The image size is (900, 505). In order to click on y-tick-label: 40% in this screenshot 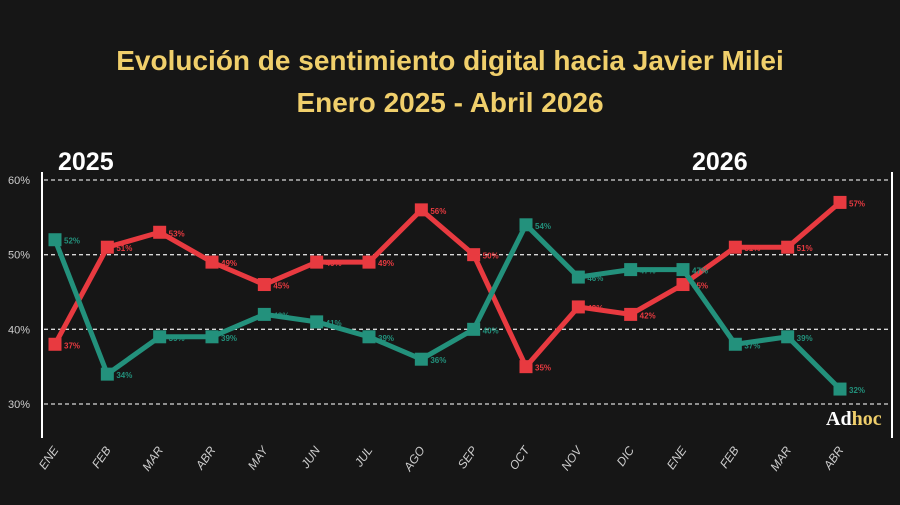, I will do `click(19, 330)`.